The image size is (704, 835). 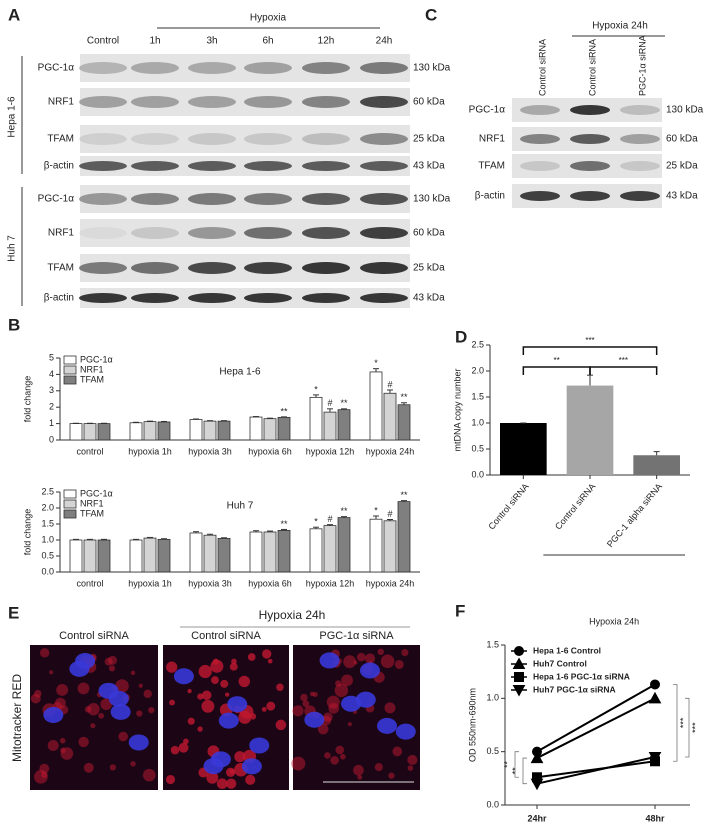 What do you see at coordinates (384, 41) in the screenshot?
I see `lane-label: 24h` at bounding box center [384, 41].